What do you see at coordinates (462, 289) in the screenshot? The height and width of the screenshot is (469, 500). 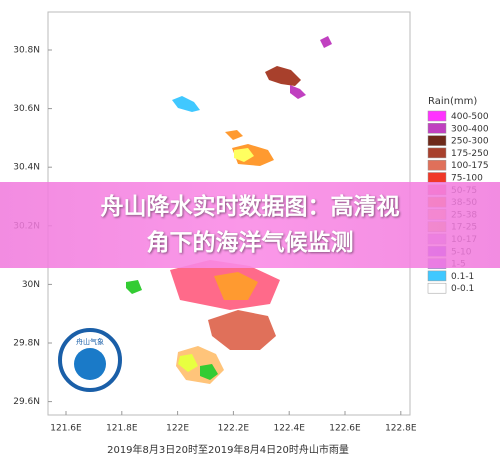 I see `legend-label: 0-0.1` at bounding box center [462, 289].